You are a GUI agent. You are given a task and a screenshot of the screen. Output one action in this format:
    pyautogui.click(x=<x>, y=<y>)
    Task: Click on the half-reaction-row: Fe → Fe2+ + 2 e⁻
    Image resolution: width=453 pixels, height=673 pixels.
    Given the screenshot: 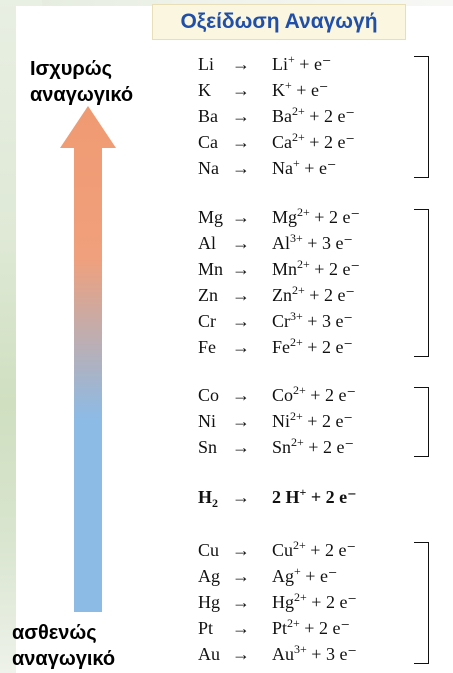 What is the action you would take?
    pyautogui.click(x=275, y=347)
    